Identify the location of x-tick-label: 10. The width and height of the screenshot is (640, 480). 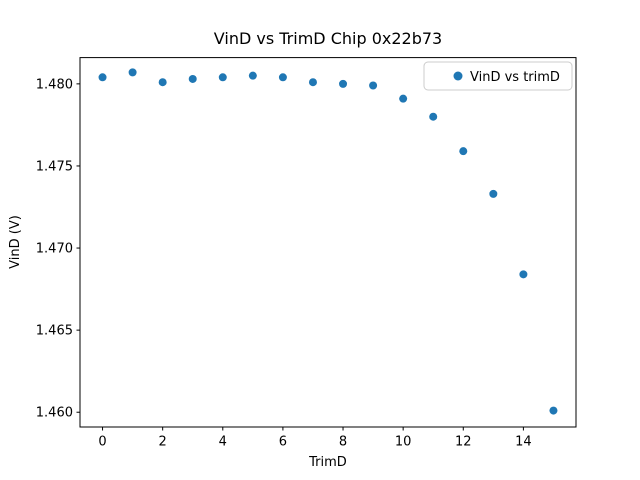
(403, 442).